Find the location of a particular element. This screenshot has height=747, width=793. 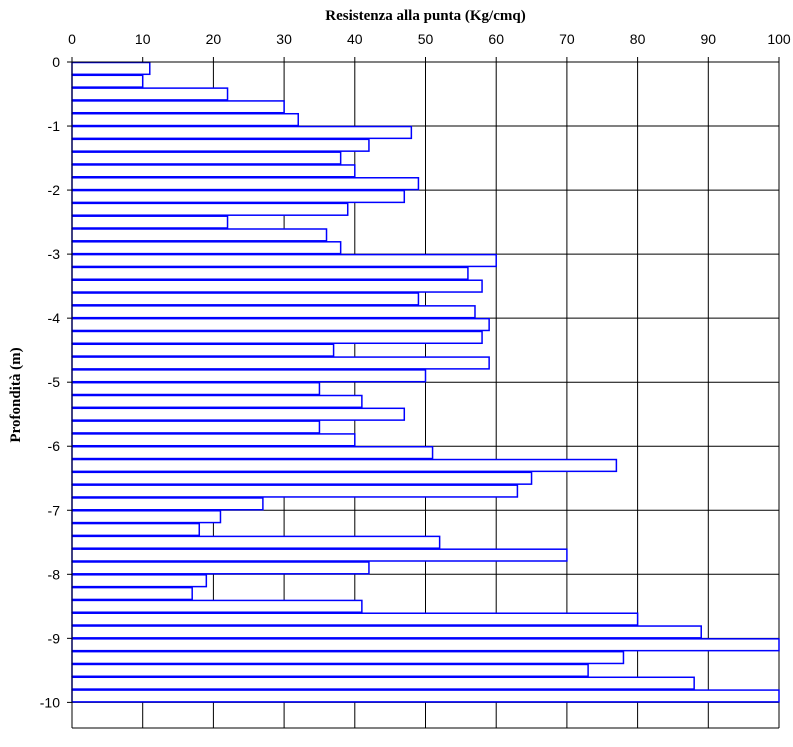

x-tick-label: 90 is located at coordinates (709, 39).